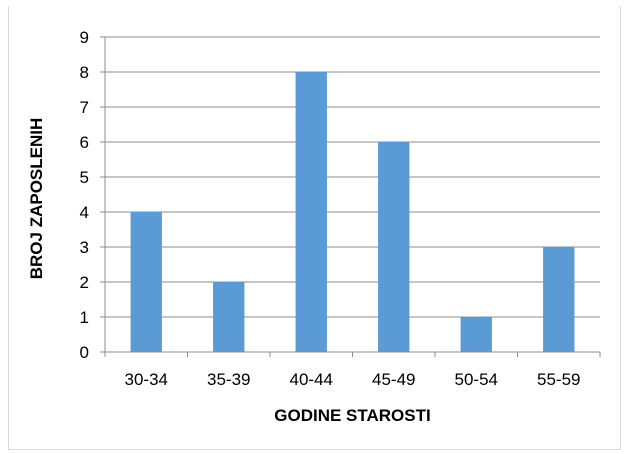 The height and width of the screenshot is (454, 625). I want to click on y-tick-label: 5, so click(84, 177).